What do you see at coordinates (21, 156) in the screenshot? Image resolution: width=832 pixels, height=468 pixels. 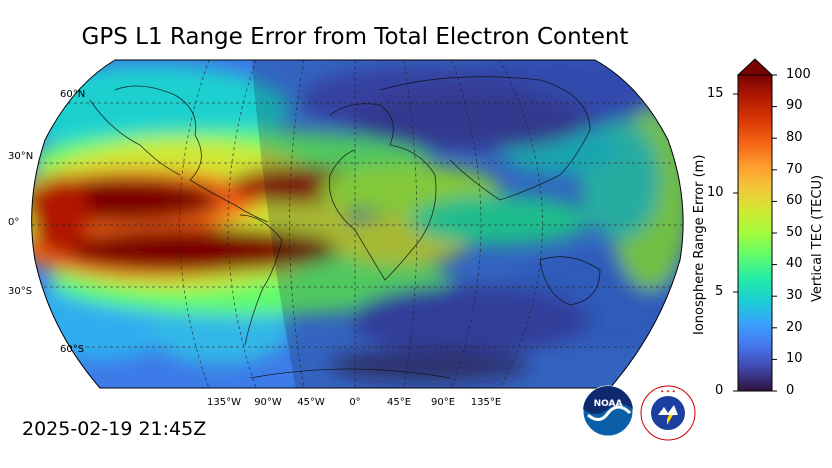 I see `lat-label-30n: 30°N` at bounding box center [21, 156].